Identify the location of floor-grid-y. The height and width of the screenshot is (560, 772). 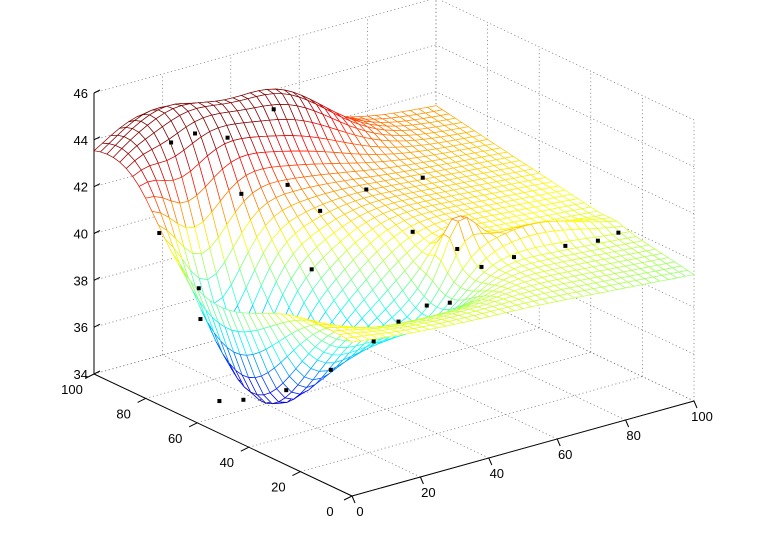
(471, 424).